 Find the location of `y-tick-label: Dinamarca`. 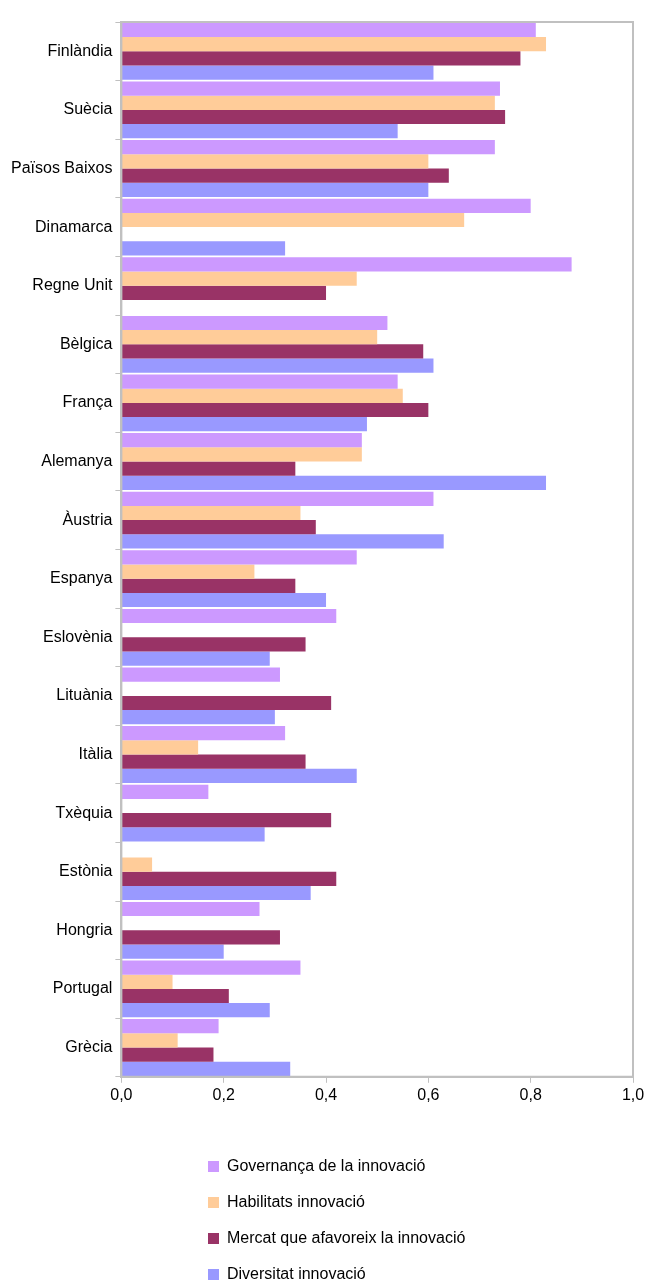

y-tick-label: Dinamarca is located at coordinates (74, 226).